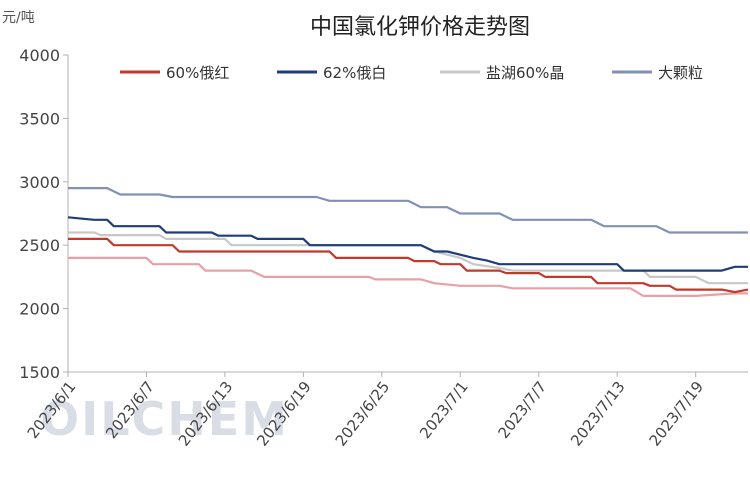  Describe the element at coordinates (39, 372) in the screenshot. I see `y-tick-label: 1500` at that location.